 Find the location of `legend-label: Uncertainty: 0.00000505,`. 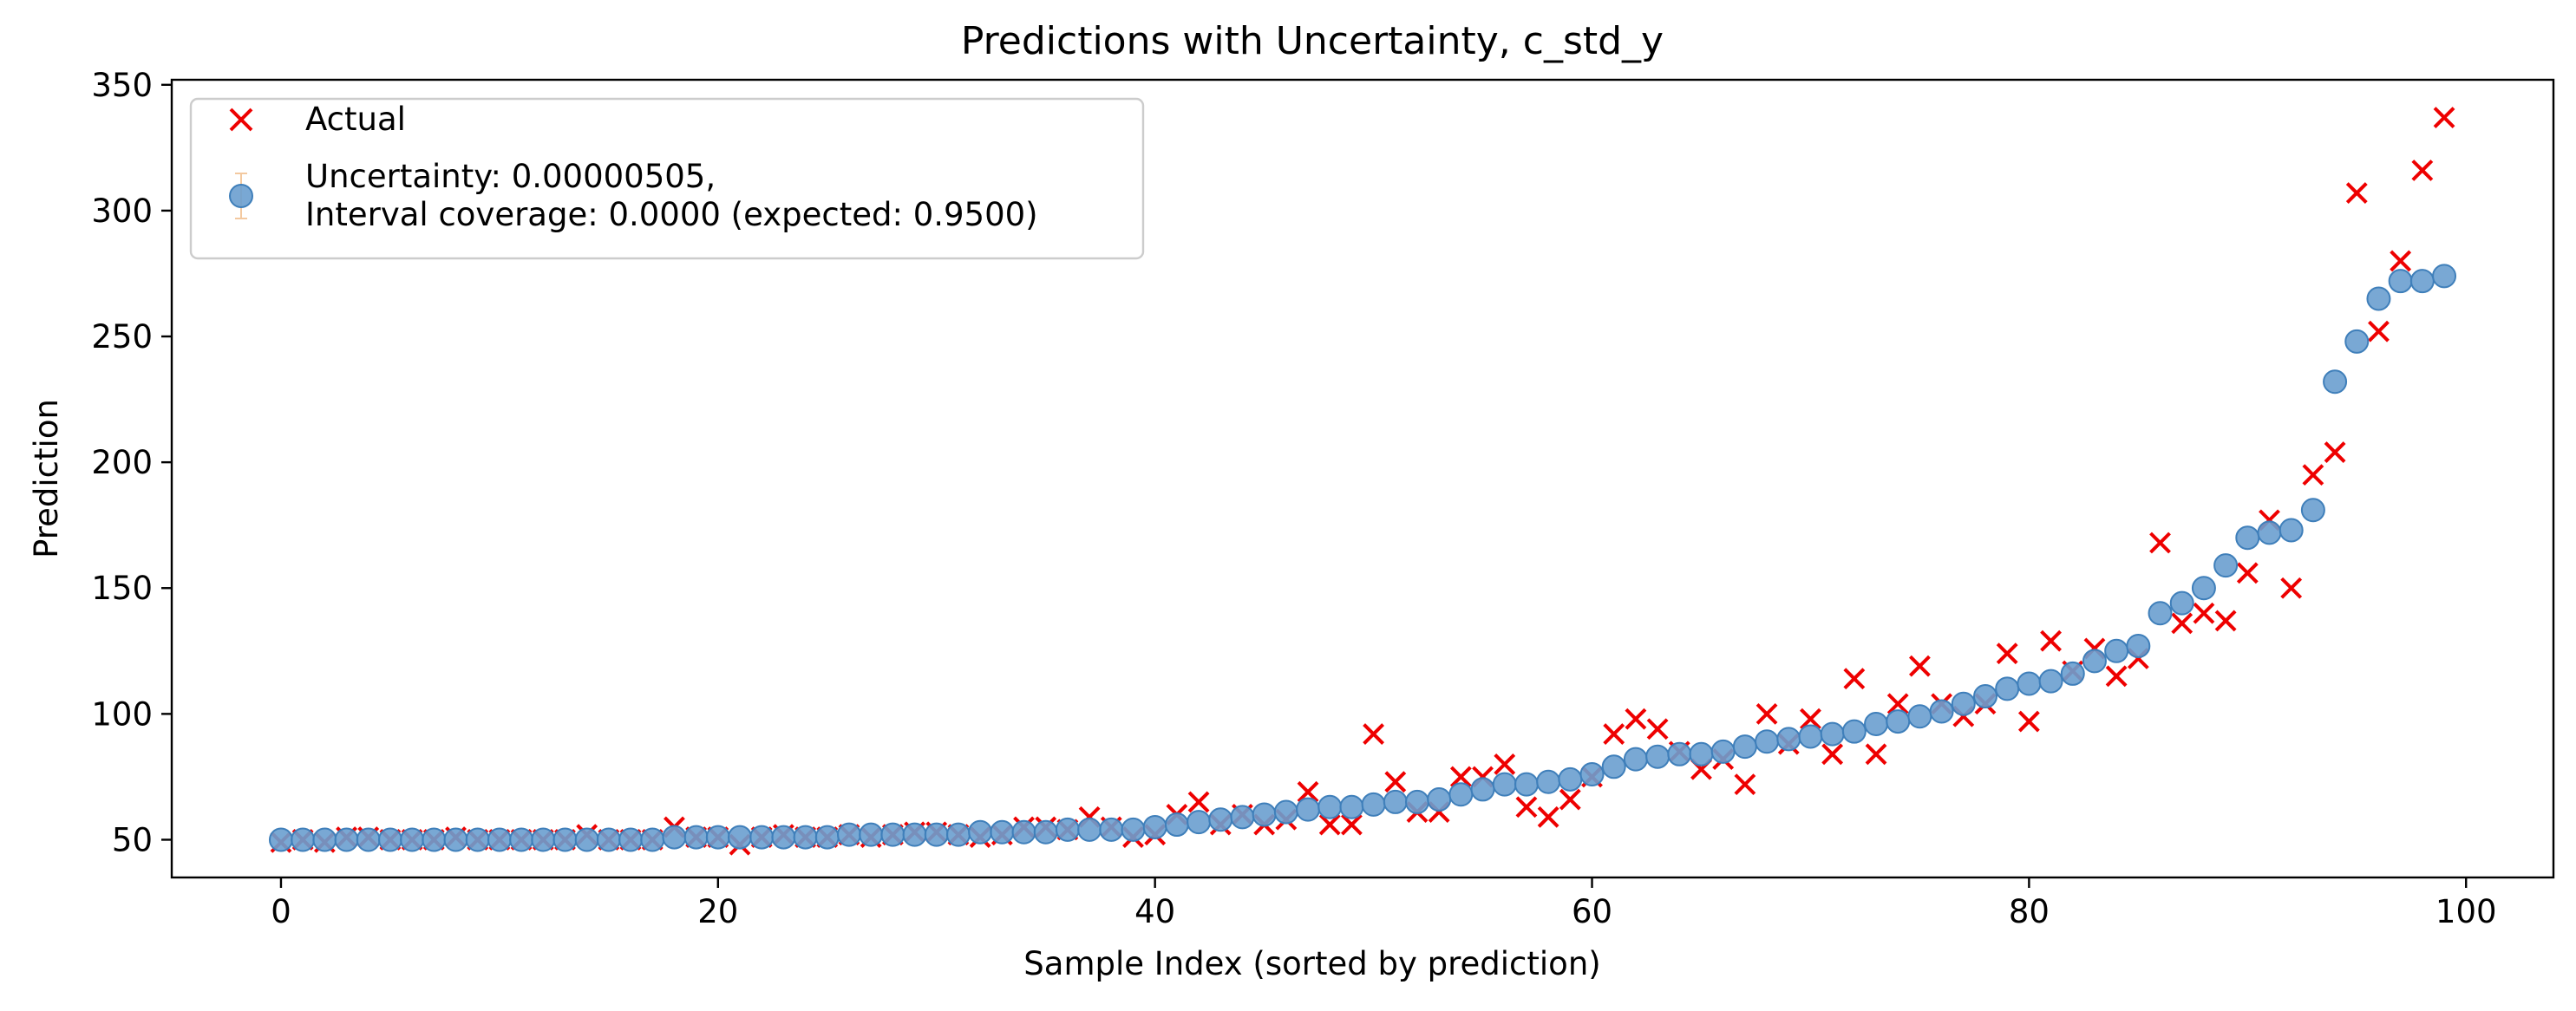

legend-label: Uncertainty: 0.00000505, is located at coordinates (510, 176).